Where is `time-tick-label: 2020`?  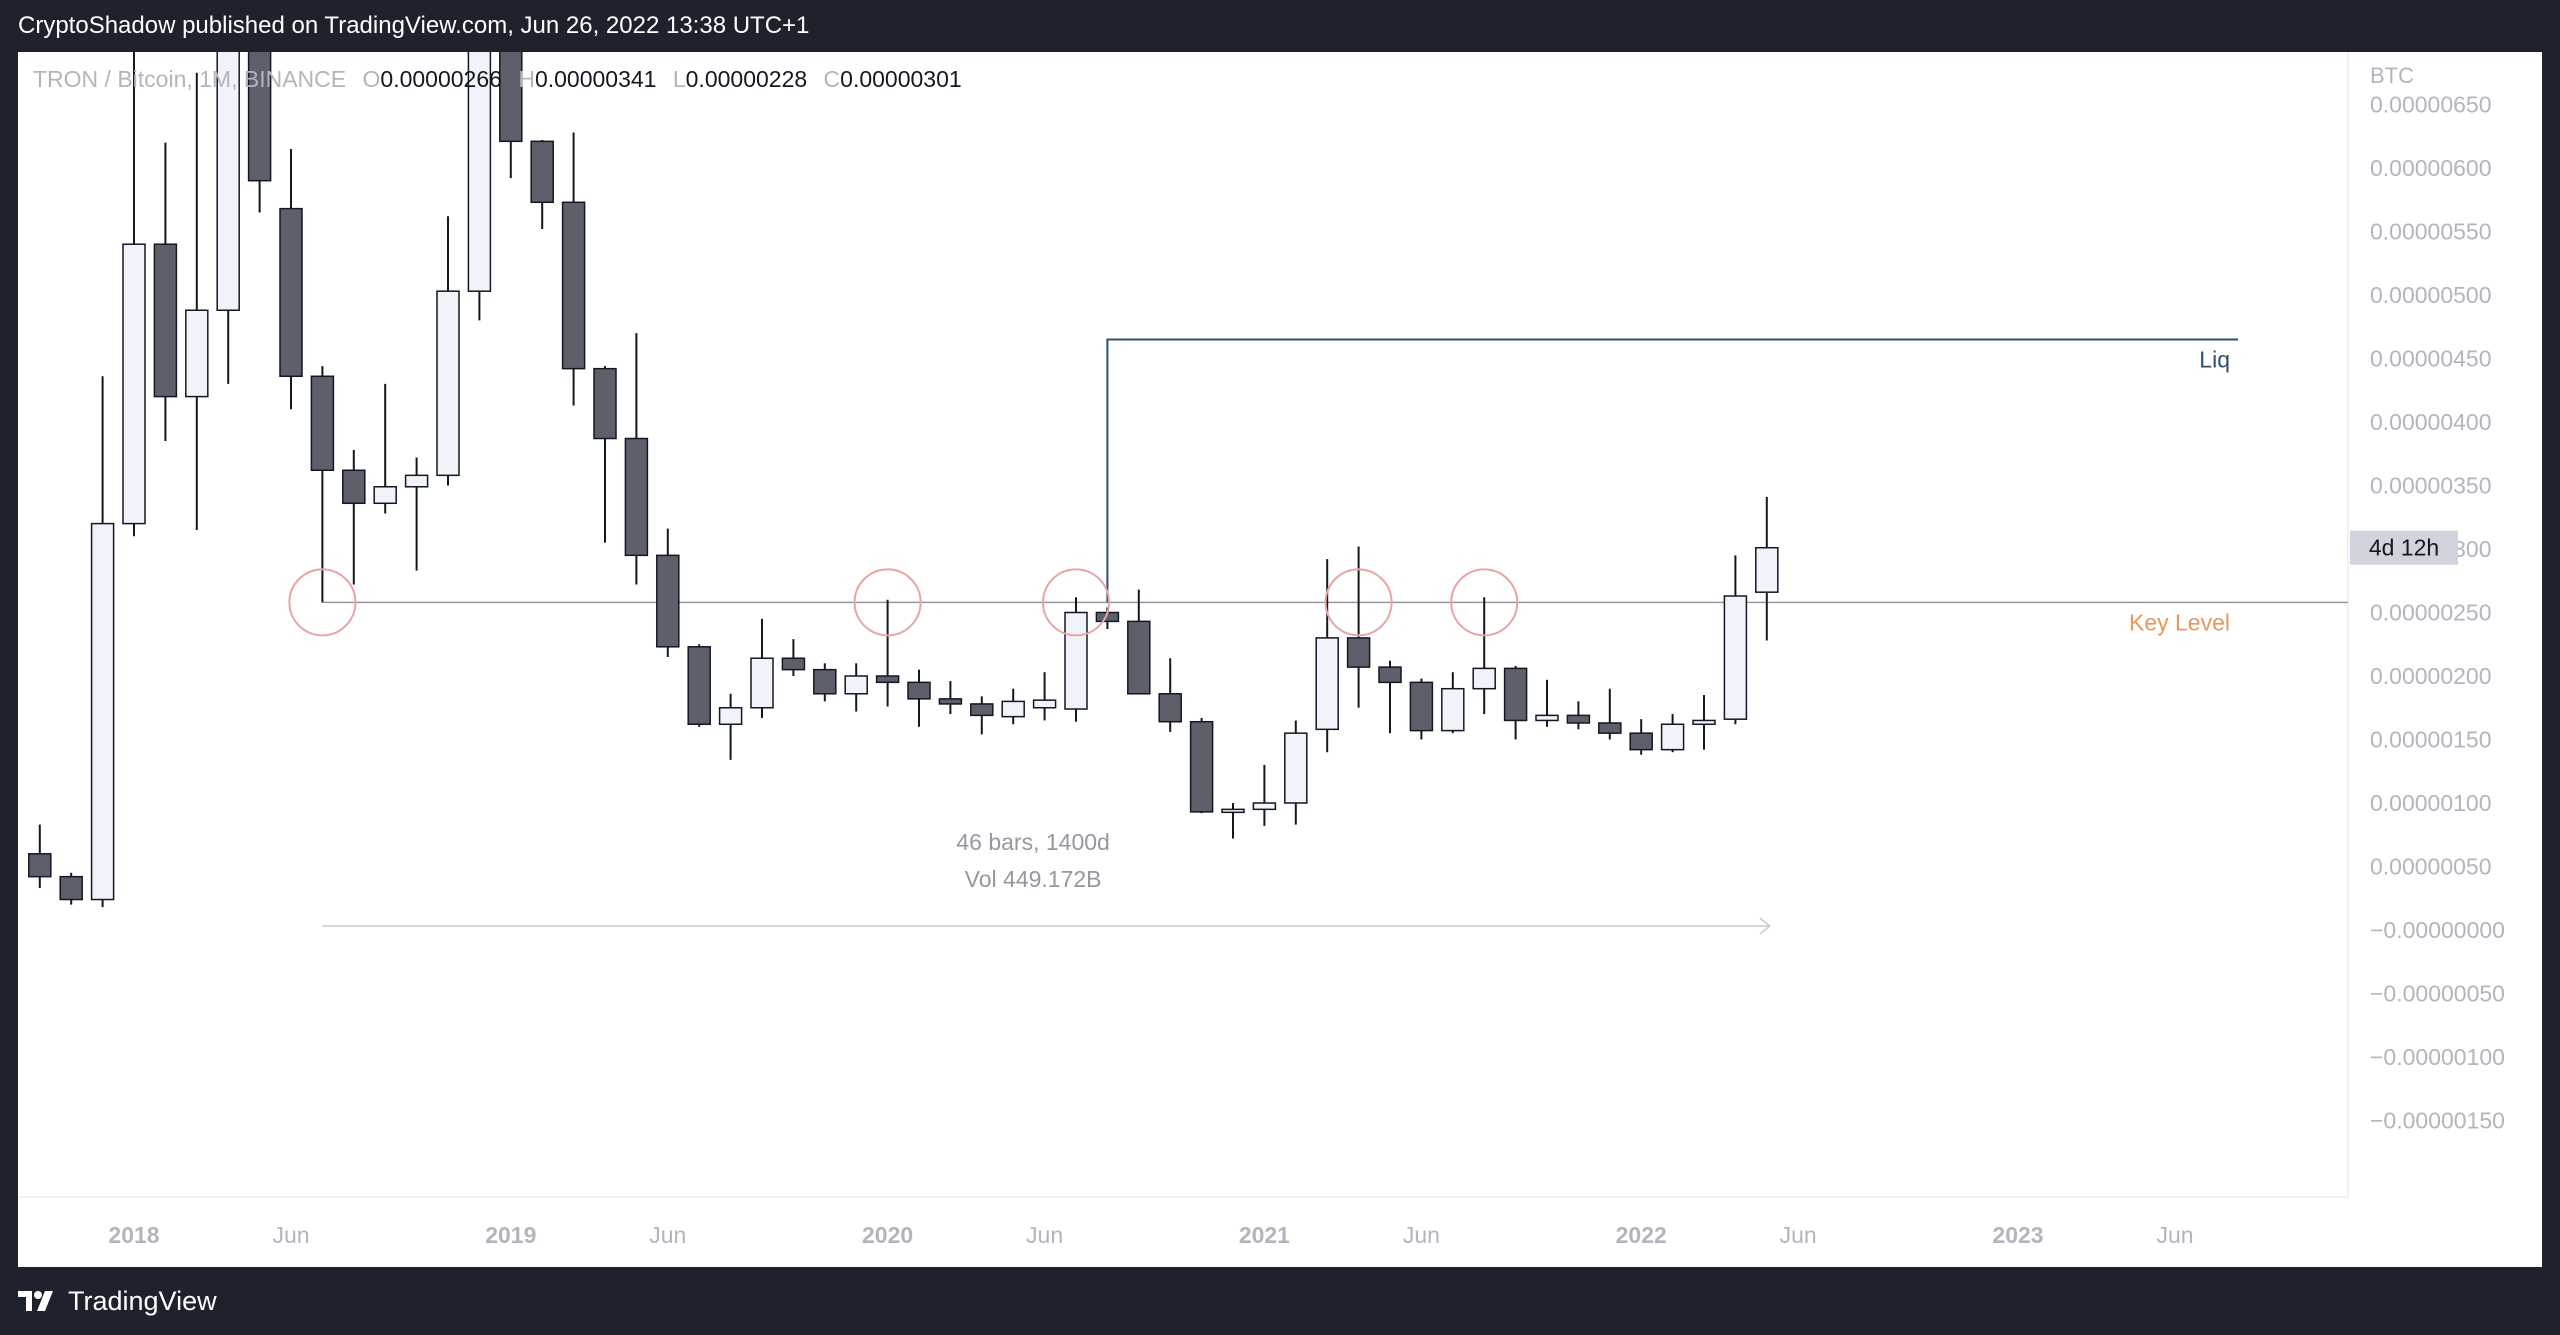
time-tick-label: 2020 is located at coordinates (887, 1235).